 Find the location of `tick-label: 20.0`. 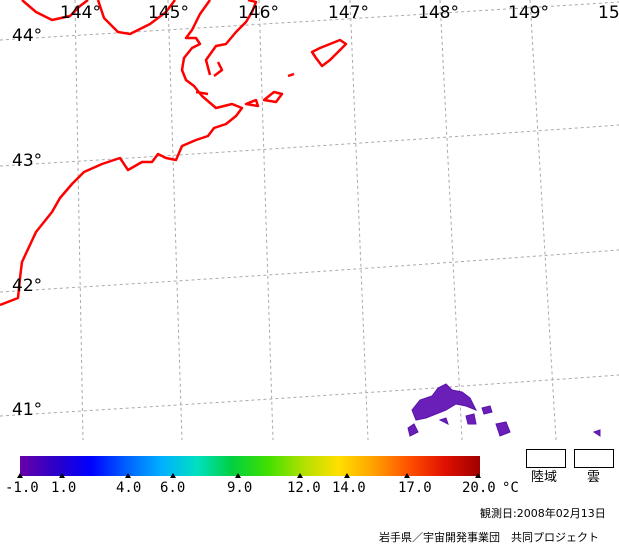

tick-label: 20.0 is located at coordinates (479, 488).